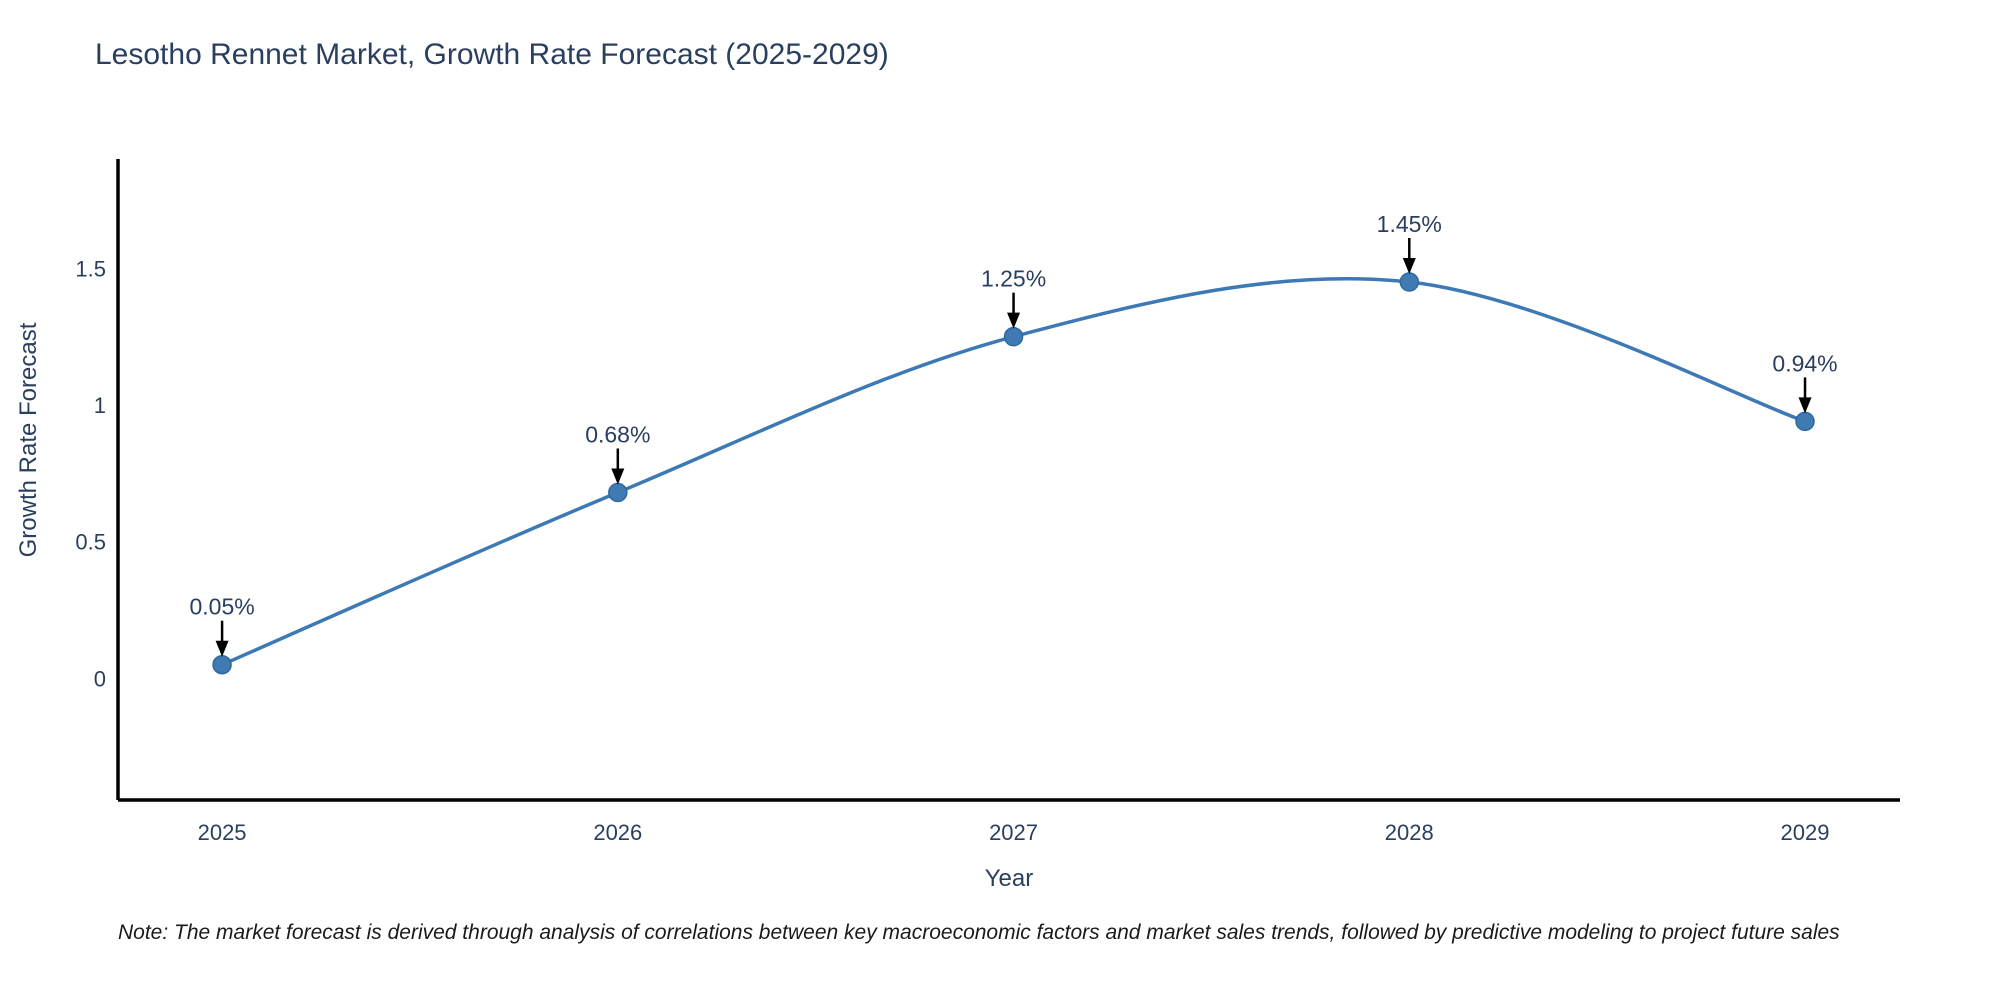  What do you see at coordinates (222, 832) in the screenshot?
I see `x-tick-label: 2025` at bounding box center [222, 832].